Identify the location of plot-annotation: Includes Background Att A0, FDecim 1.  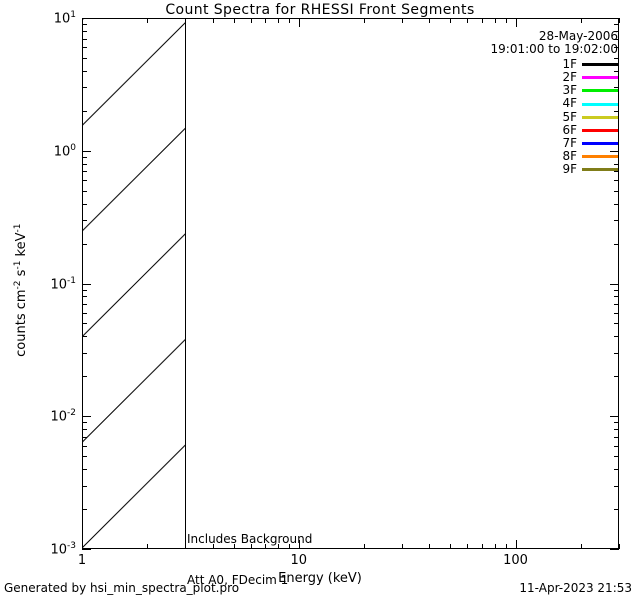
(249, 560).